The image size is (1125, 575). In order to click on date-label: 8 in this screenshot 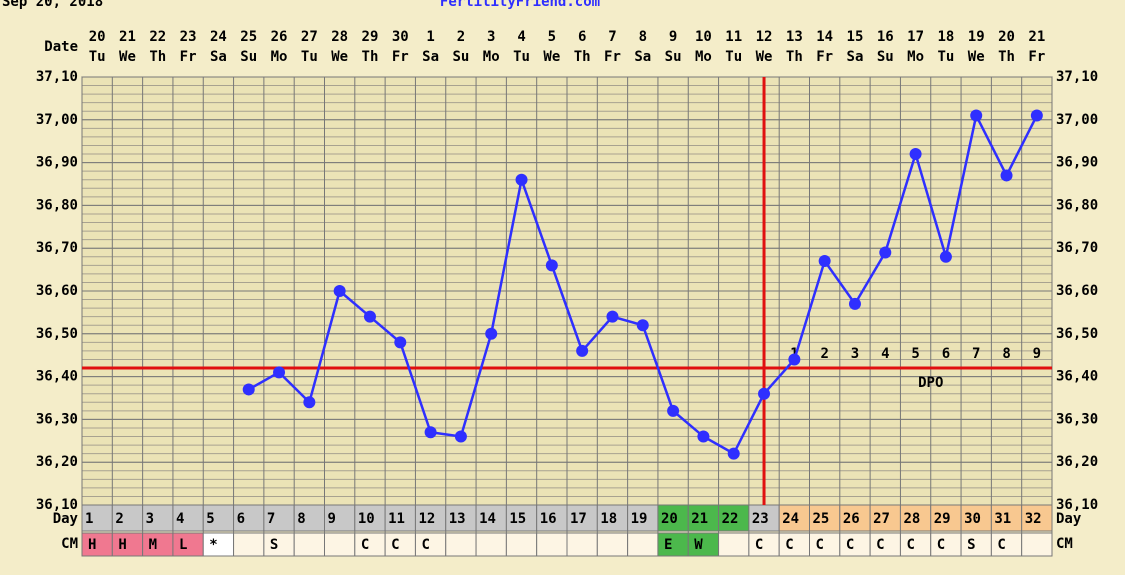, I will do `click(643, 37)`.